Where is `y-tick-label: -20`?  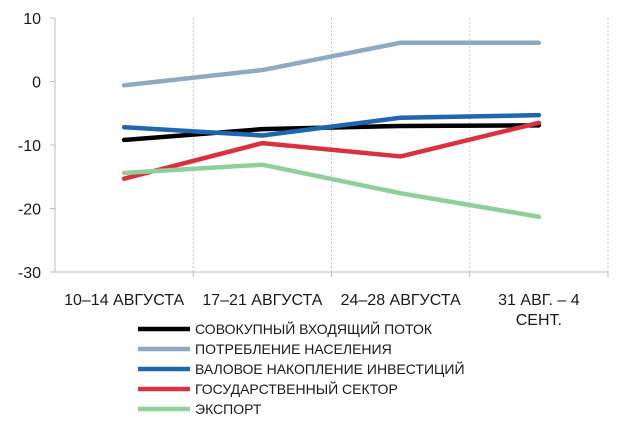
y-tick-label: -20 is located at coordinates (29, 210).